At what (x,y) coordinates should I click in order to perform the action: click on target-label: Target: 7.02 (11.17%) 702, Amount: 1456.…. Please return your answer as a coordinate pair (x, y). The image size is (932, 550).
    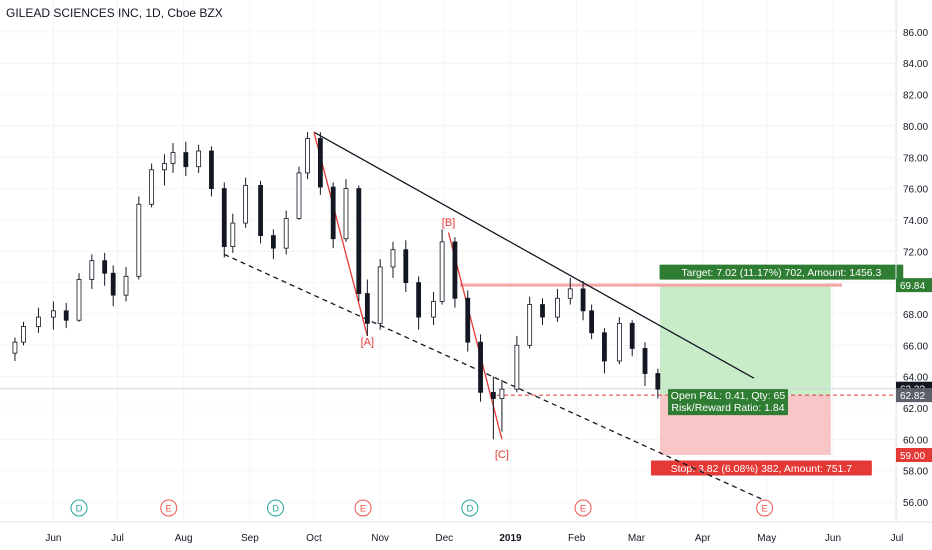
    Looking at the image, I should click on (781, 273).